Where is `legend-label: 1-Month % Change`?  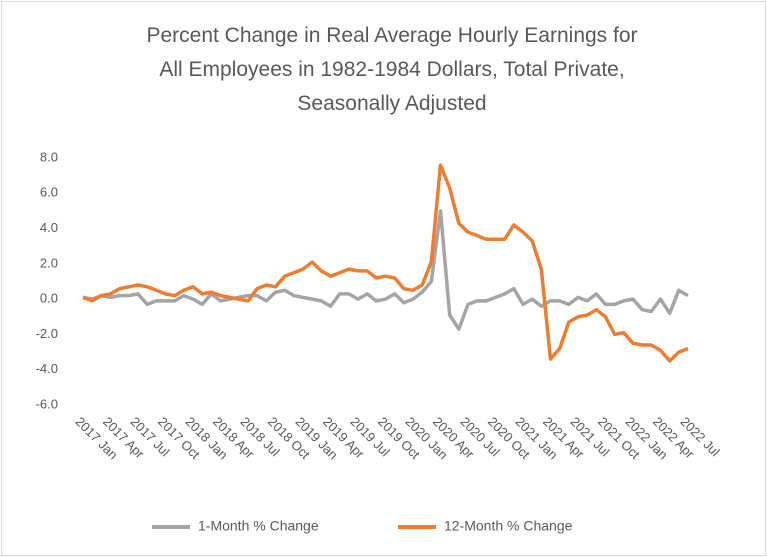 legend-label: 1-Month % Change is located at coordinates (258, 526).